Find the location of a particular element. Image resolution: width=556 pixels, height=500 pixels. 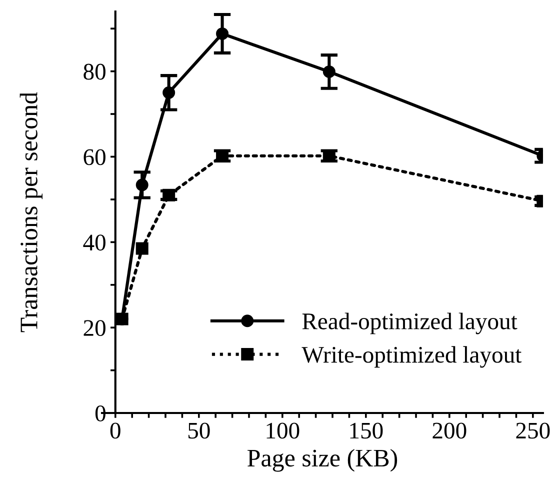

legend-label: Write-optimized layout is located at coordinates (412, 357).